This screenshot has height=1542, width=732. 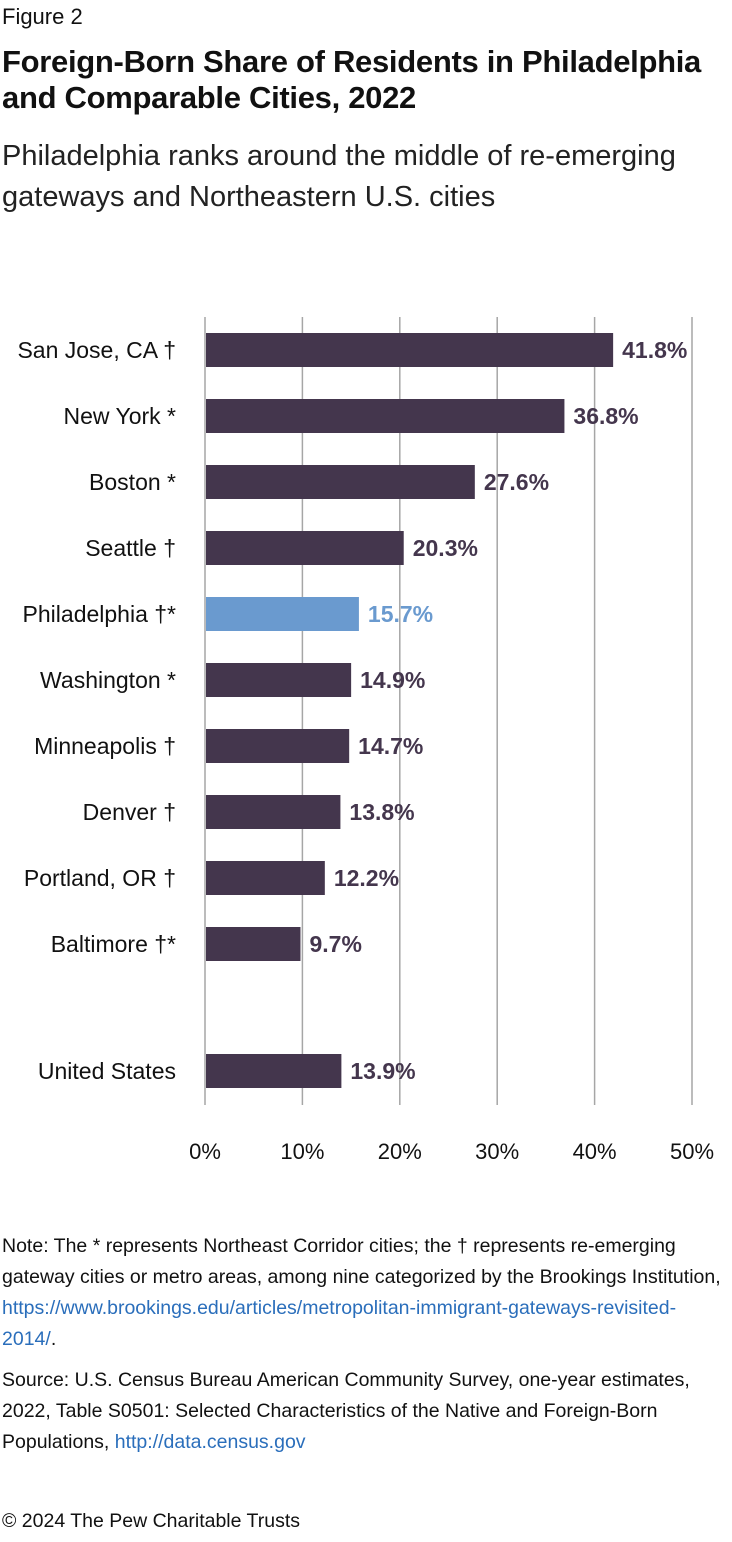 What do you see at coordinates (100, 878) in the screenshot?
I see `category-label: Portland, OR †` at bounding box center [100, 878].